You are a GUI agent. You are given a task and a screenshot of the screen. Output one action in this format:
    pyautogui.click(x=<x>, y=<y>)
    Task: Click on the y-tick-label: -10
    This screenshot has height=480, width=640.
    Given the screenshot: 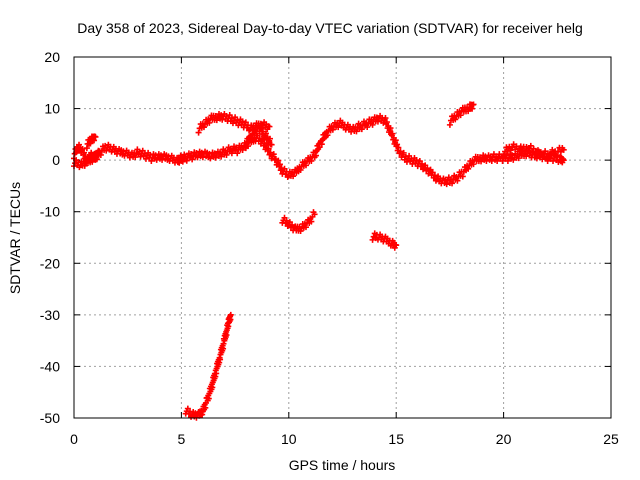 What is the action you would take?
    pyautogui.click(x=50, y=212)
    